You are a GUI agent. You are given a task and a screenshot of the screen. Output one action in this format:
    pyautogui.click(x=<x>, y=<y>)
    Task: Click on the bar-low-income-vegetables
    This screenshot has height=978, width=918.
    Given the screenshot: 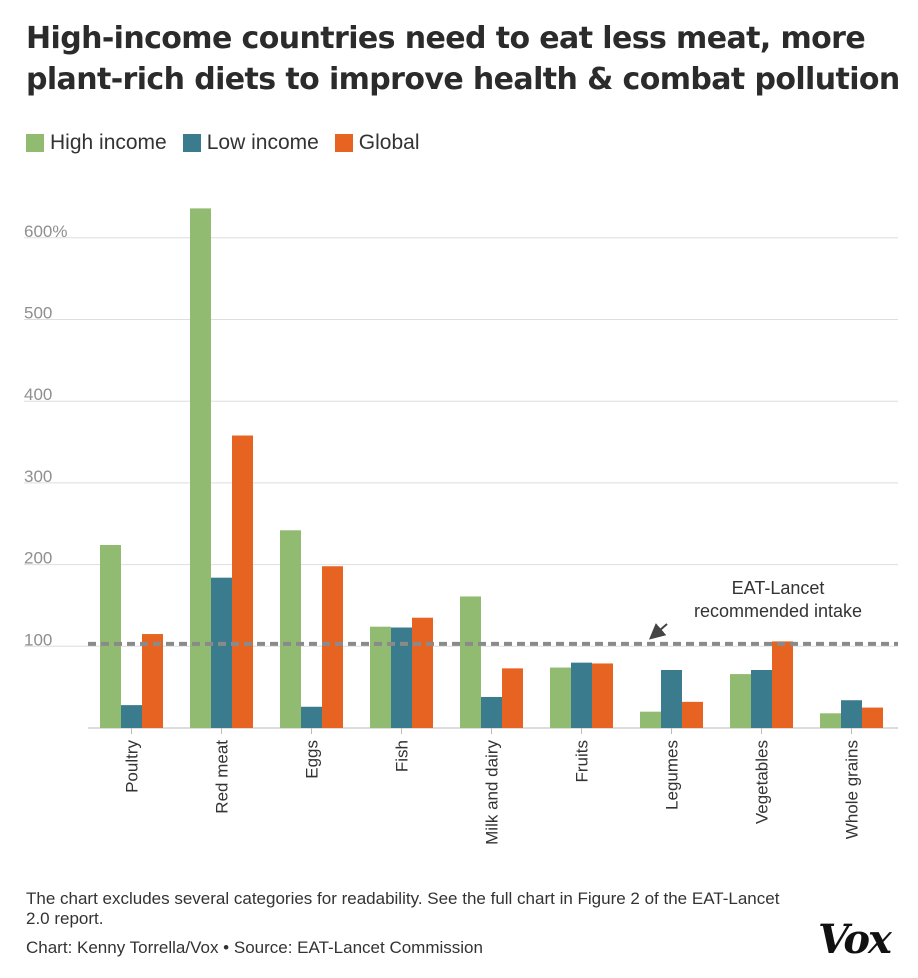 What is the action you would take?
    pyautogui.click(x=761, y=698)
    